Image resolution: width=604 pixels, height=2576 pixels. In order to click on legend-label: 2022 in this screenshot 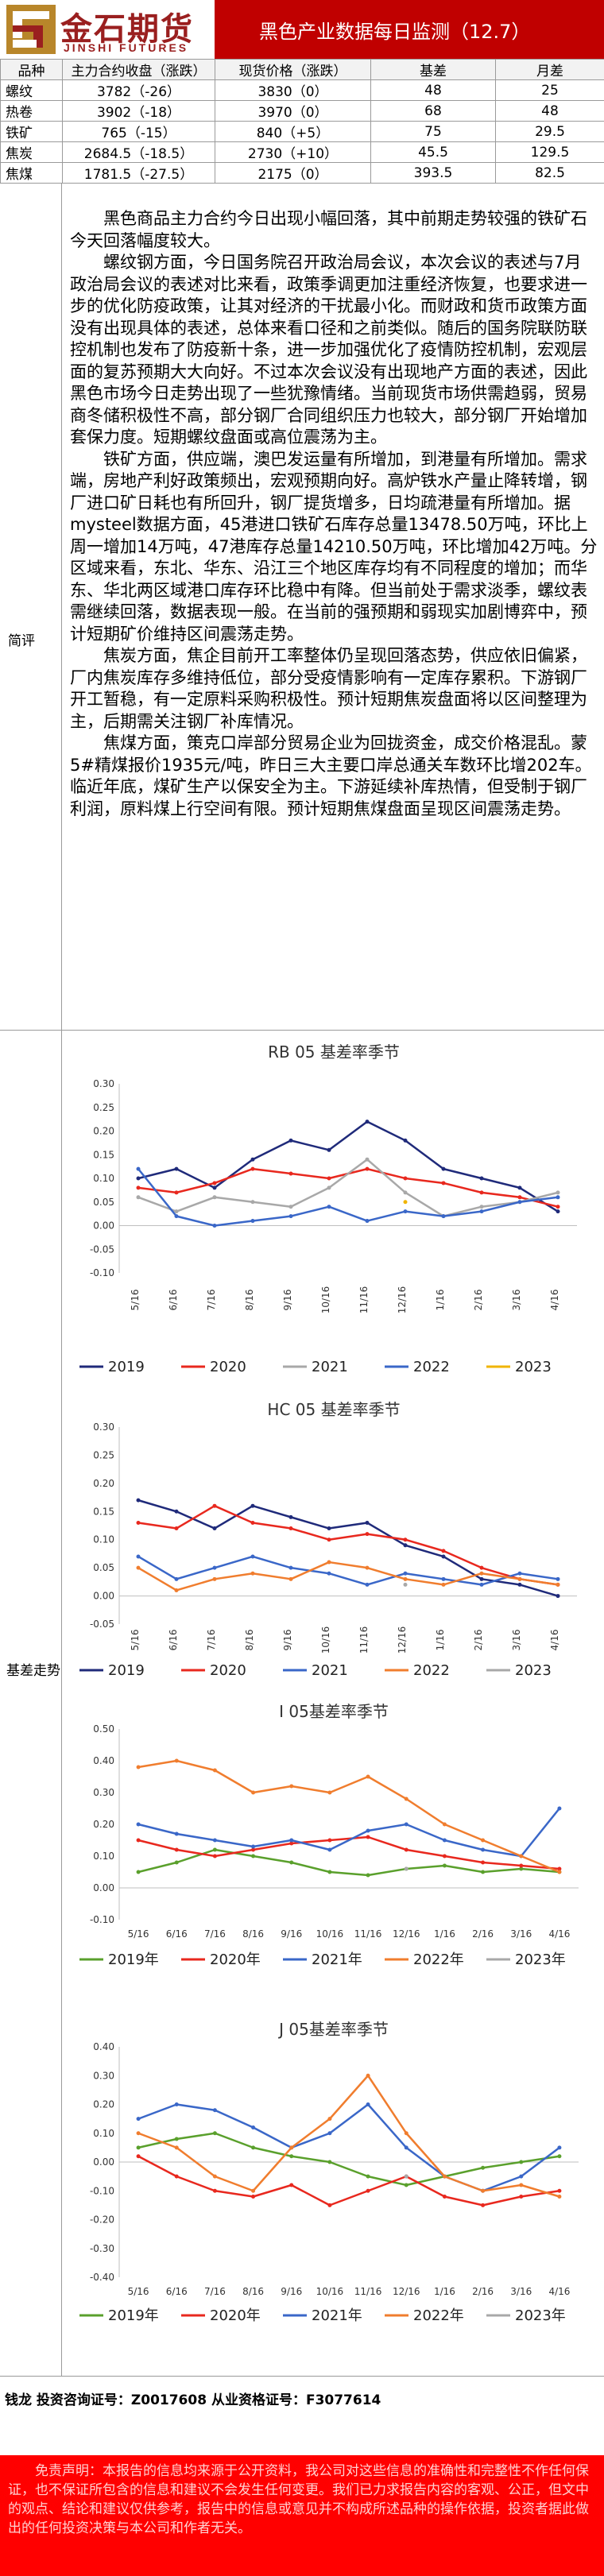, I will do `click(431, 1671)`.